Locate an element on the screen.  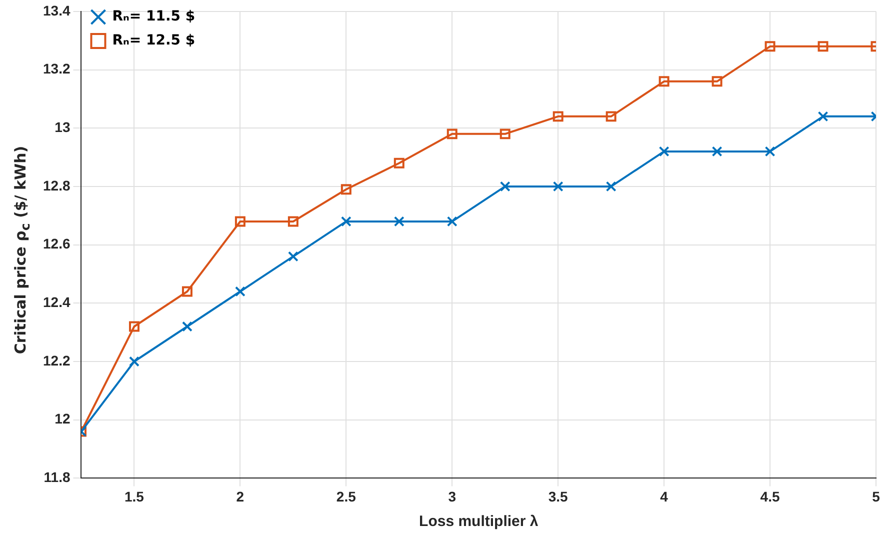
y-tick-label: 13.2 is located at coordinates (56, 68).